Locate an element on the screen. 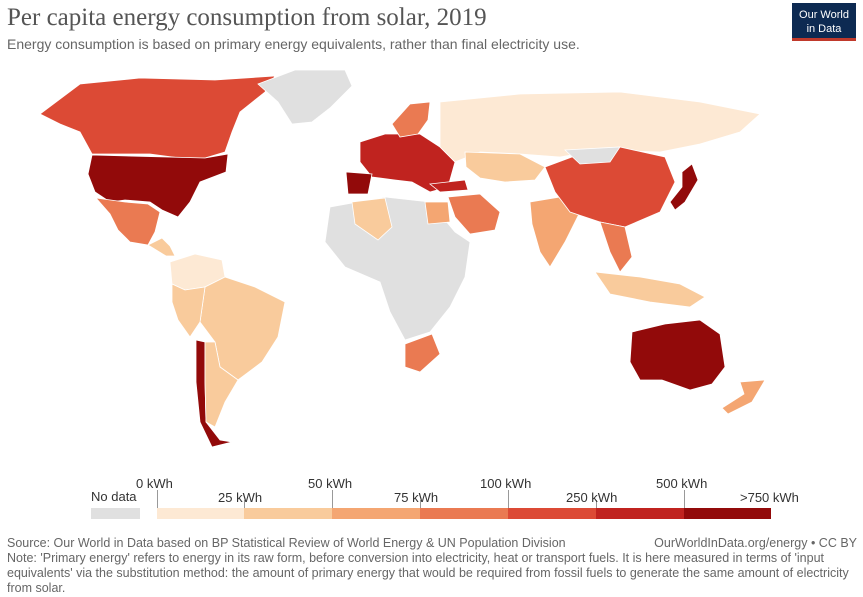 Image resolution: width=863 pixels, height=597 pixels. legend-tick-750kwh: >750 kWh is located at coordinates (769, 497).